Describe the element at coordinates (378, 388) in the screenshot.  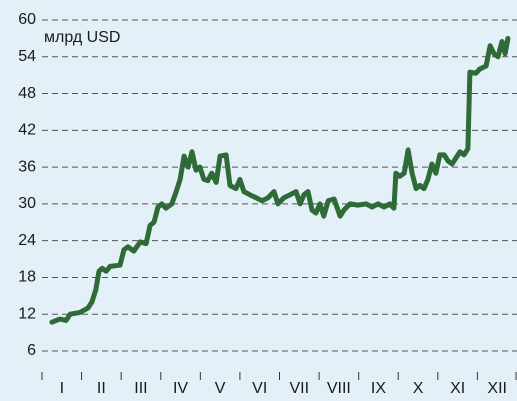
I see `x-tick-label: IX` at that location.